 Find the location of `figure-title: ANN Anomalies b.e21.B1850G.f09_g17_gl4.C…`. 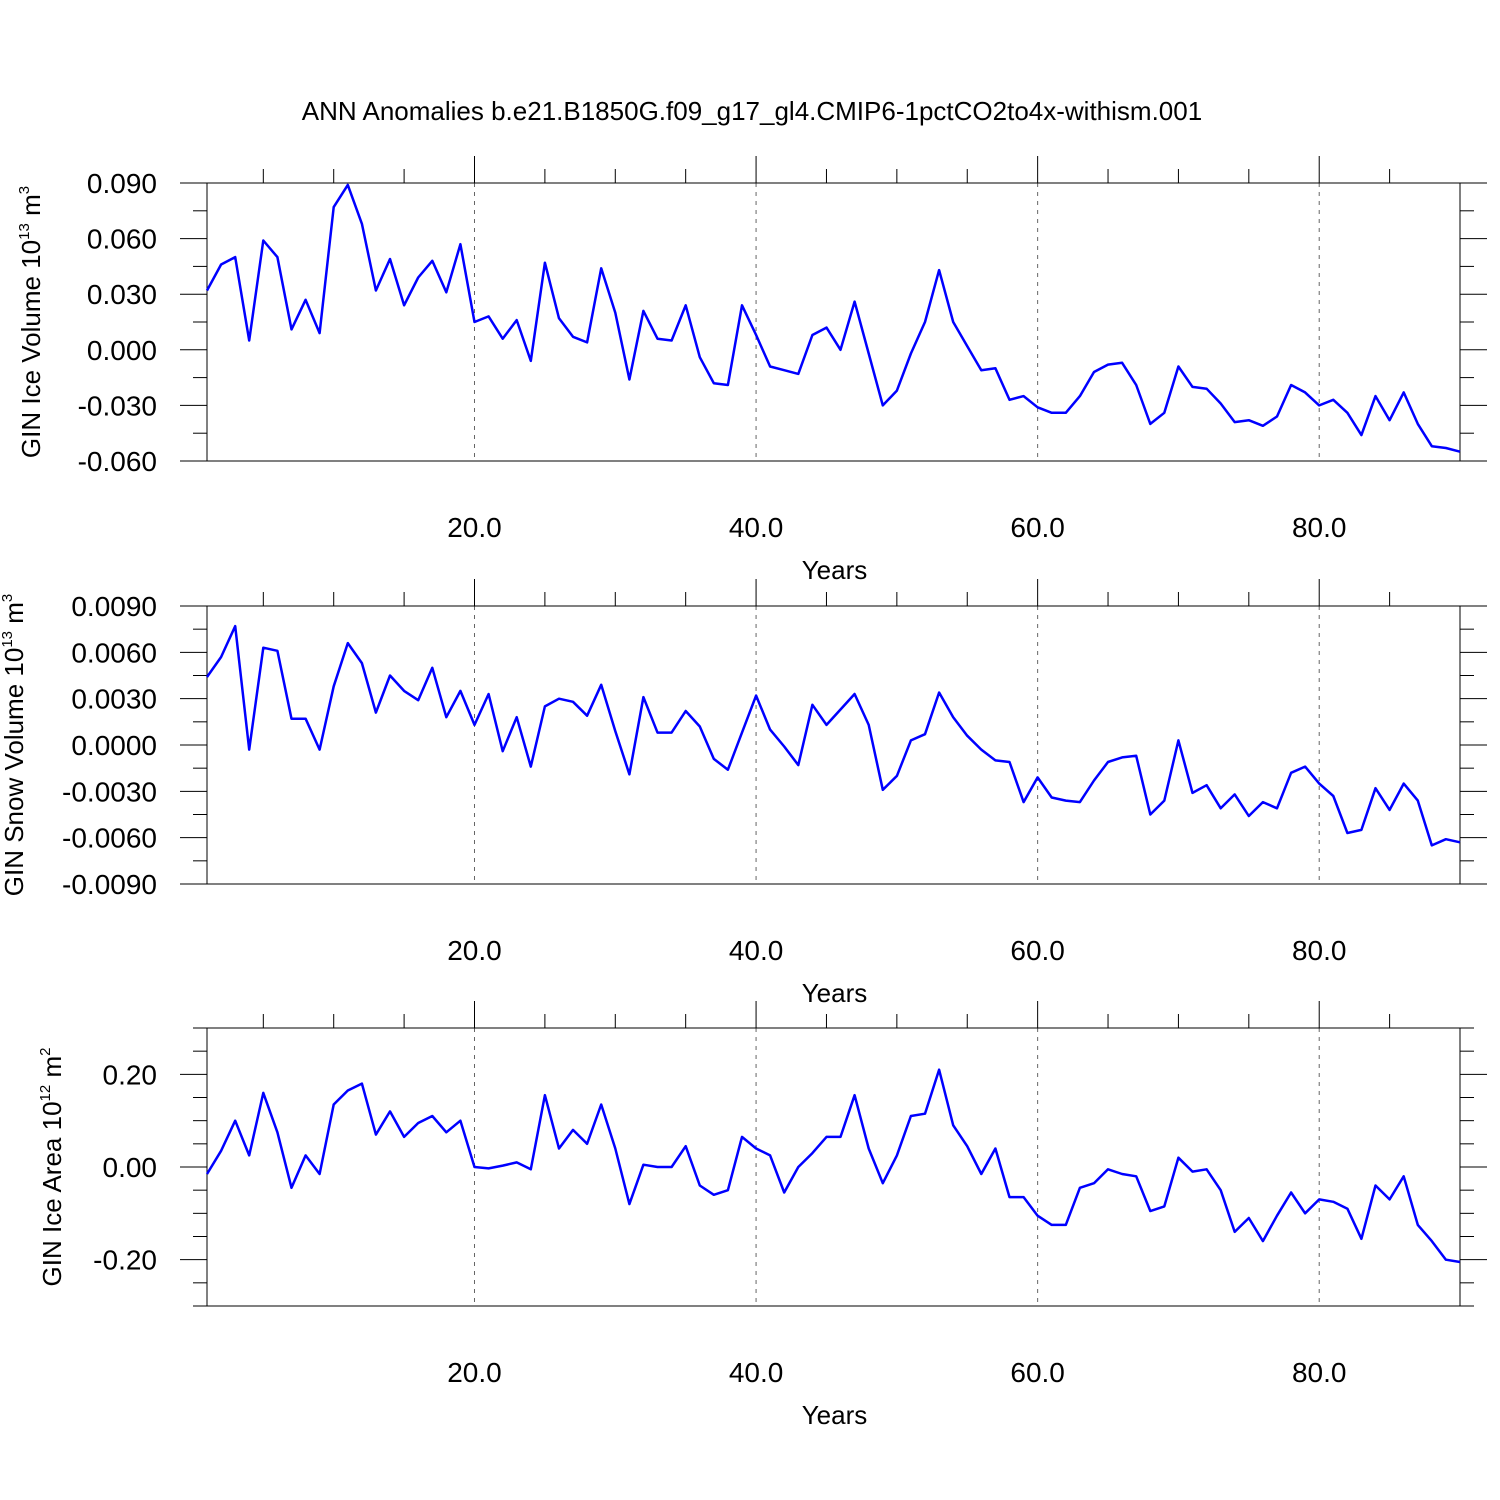

figure-title: ANN Anomalies b.e21.B1850G.f09_g17_gl4.C… is located at coordinates (752, 111).